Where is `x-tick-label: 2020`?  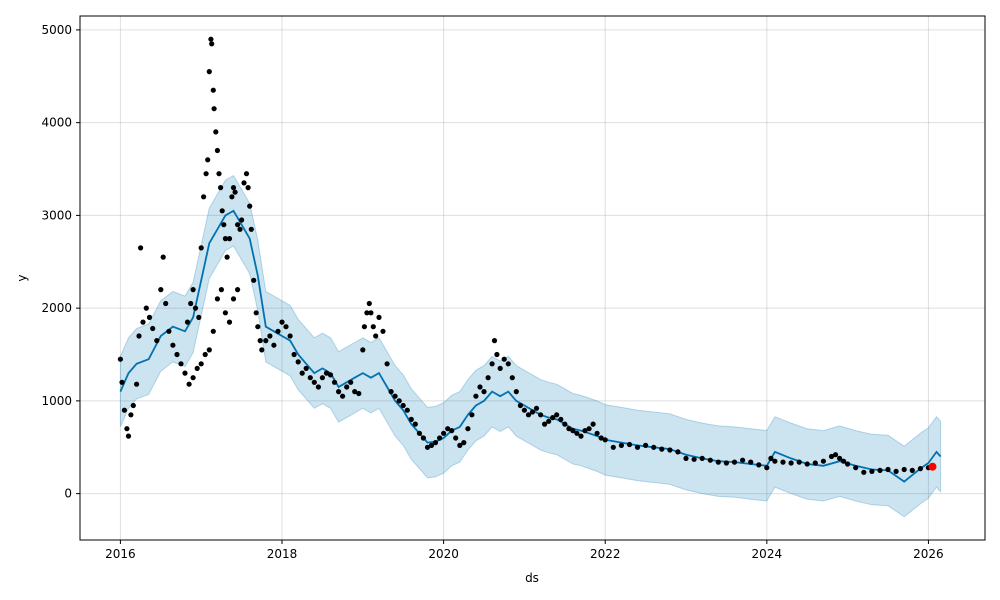
x-tick-label: 2020 is located at coordinates (443, 554).